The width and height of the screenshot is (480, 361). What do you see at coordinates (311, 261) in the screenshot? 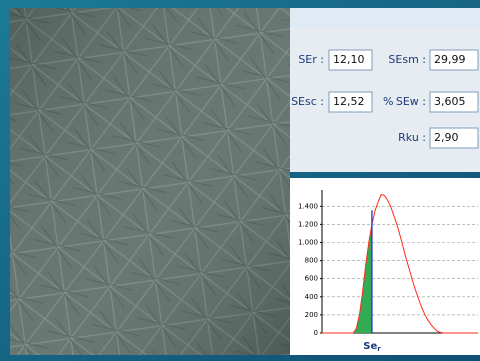
I see `y-tick-label: 800` at bounding box center [311, 261].